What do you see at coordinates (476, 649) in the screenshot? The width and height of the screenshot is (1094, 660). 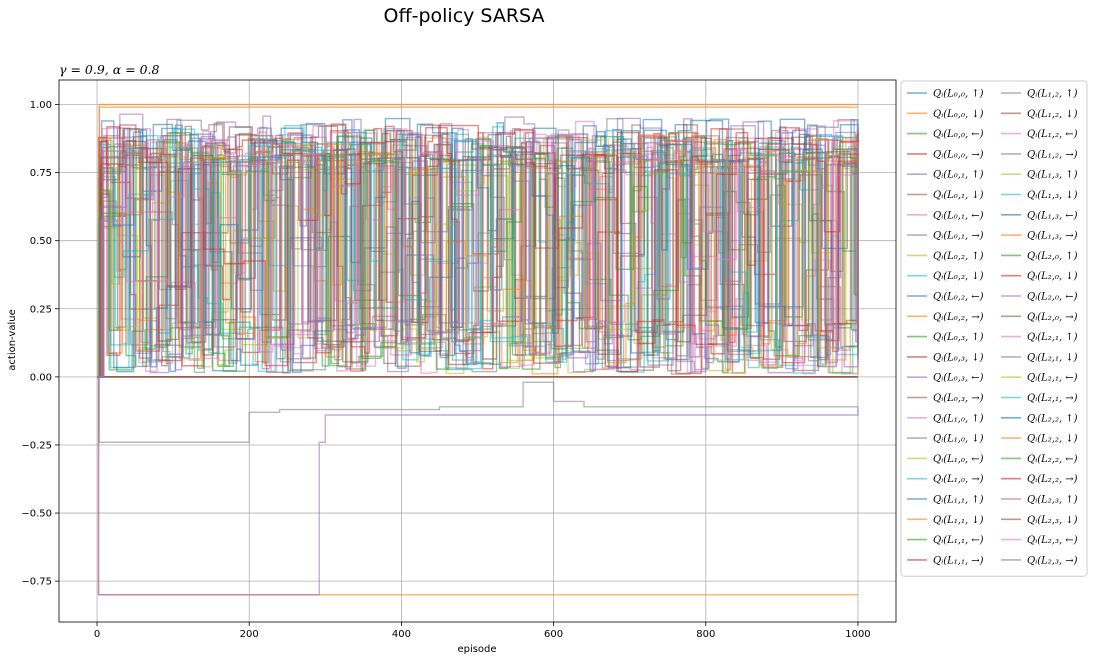 I see `x-axis-label: episode` at bounding box center [476, 649].